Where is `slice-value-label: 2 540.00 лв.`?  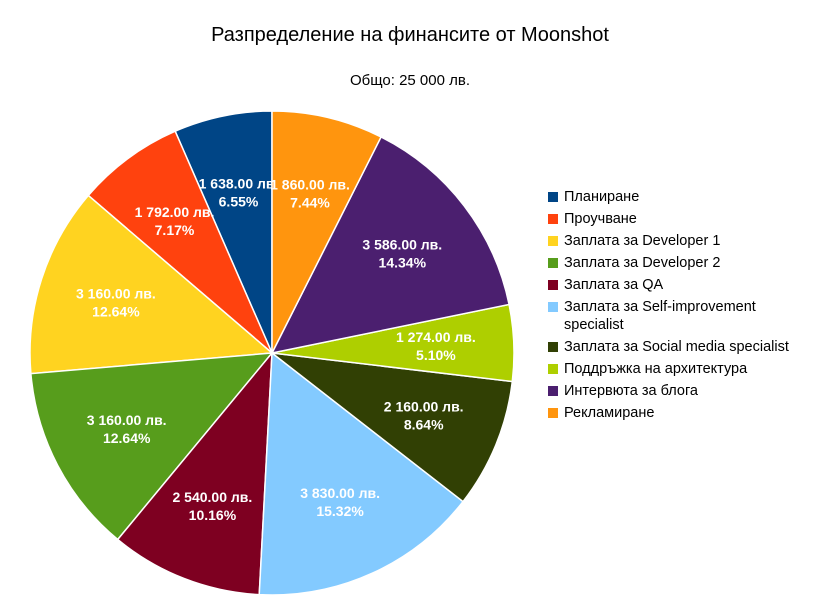 slice-value-label: 2 540.00 лв. is located at coordinates (213, 497).